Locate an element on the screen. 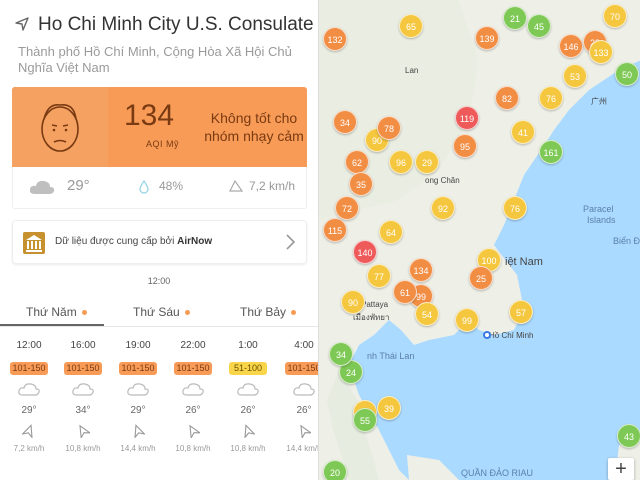  hour-time: 12:00 is located at coordinates (29, 345).